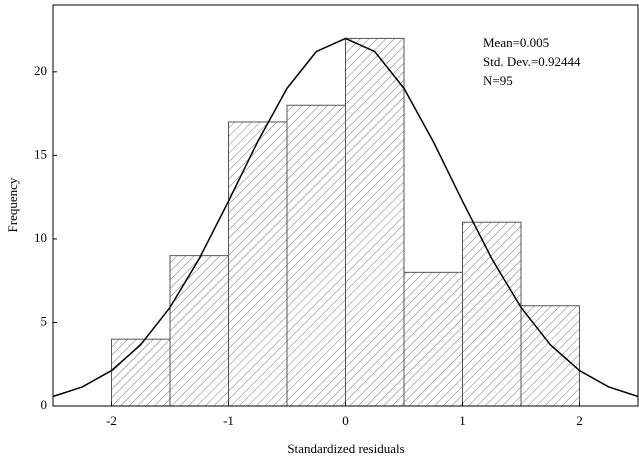 The height and width of the screenshot is (467, 639). What do you see at coordinates (516, 42) in the screenshot?
I see `annotation: Mean=0.005` at bounding box center [516, 42].